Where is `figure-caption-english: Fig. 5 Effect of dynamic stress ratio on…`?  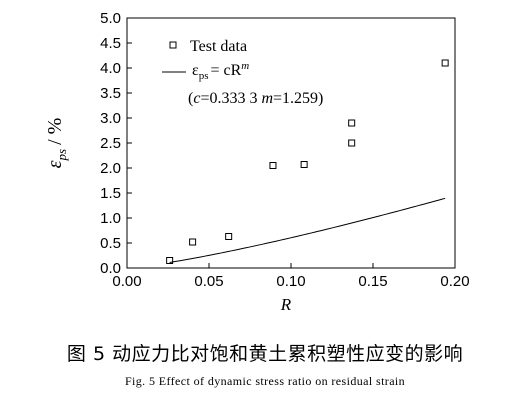
figure-caption-english: Fig. 5 Effect of dynamic stress ratio on… is located at coordinates (265, 381).